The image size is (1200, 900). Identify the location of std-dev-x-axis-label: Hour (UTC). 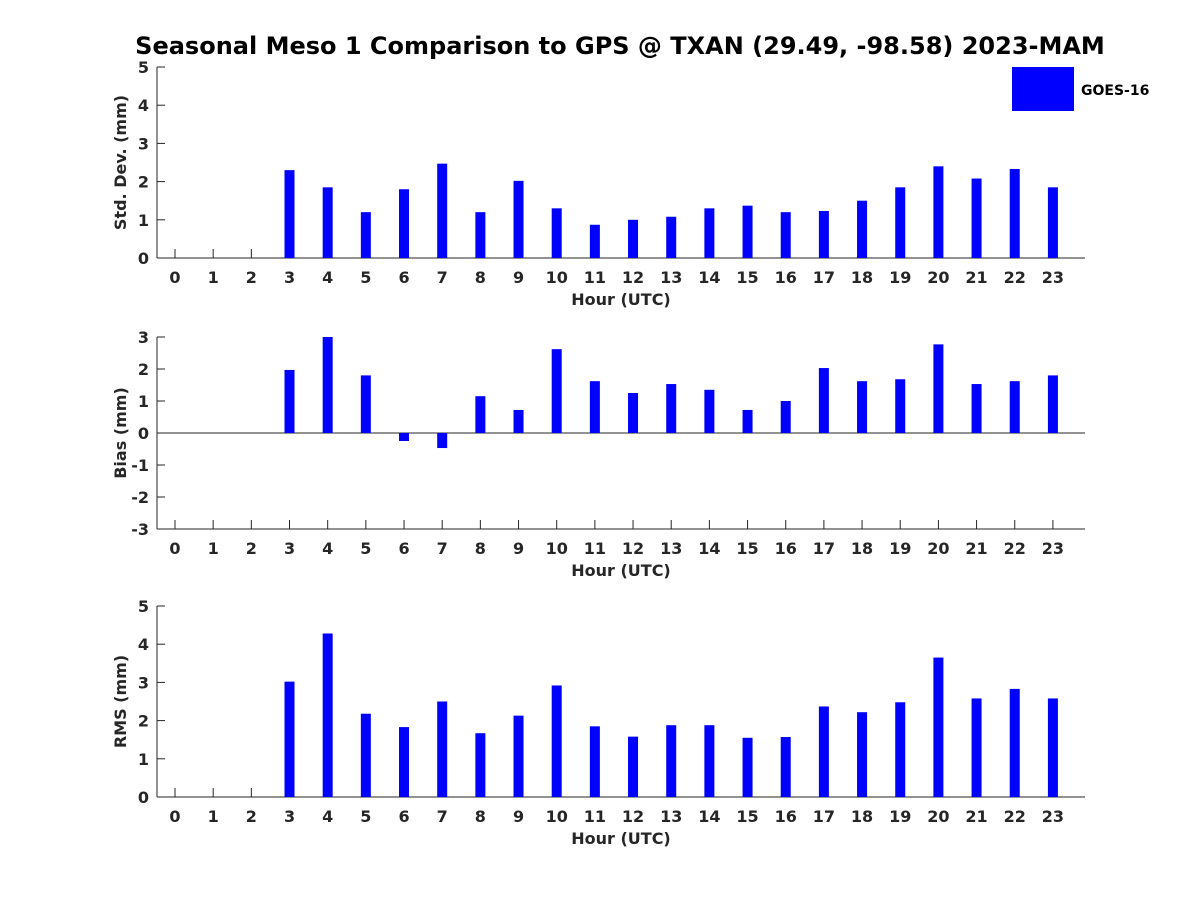
(621, 299).